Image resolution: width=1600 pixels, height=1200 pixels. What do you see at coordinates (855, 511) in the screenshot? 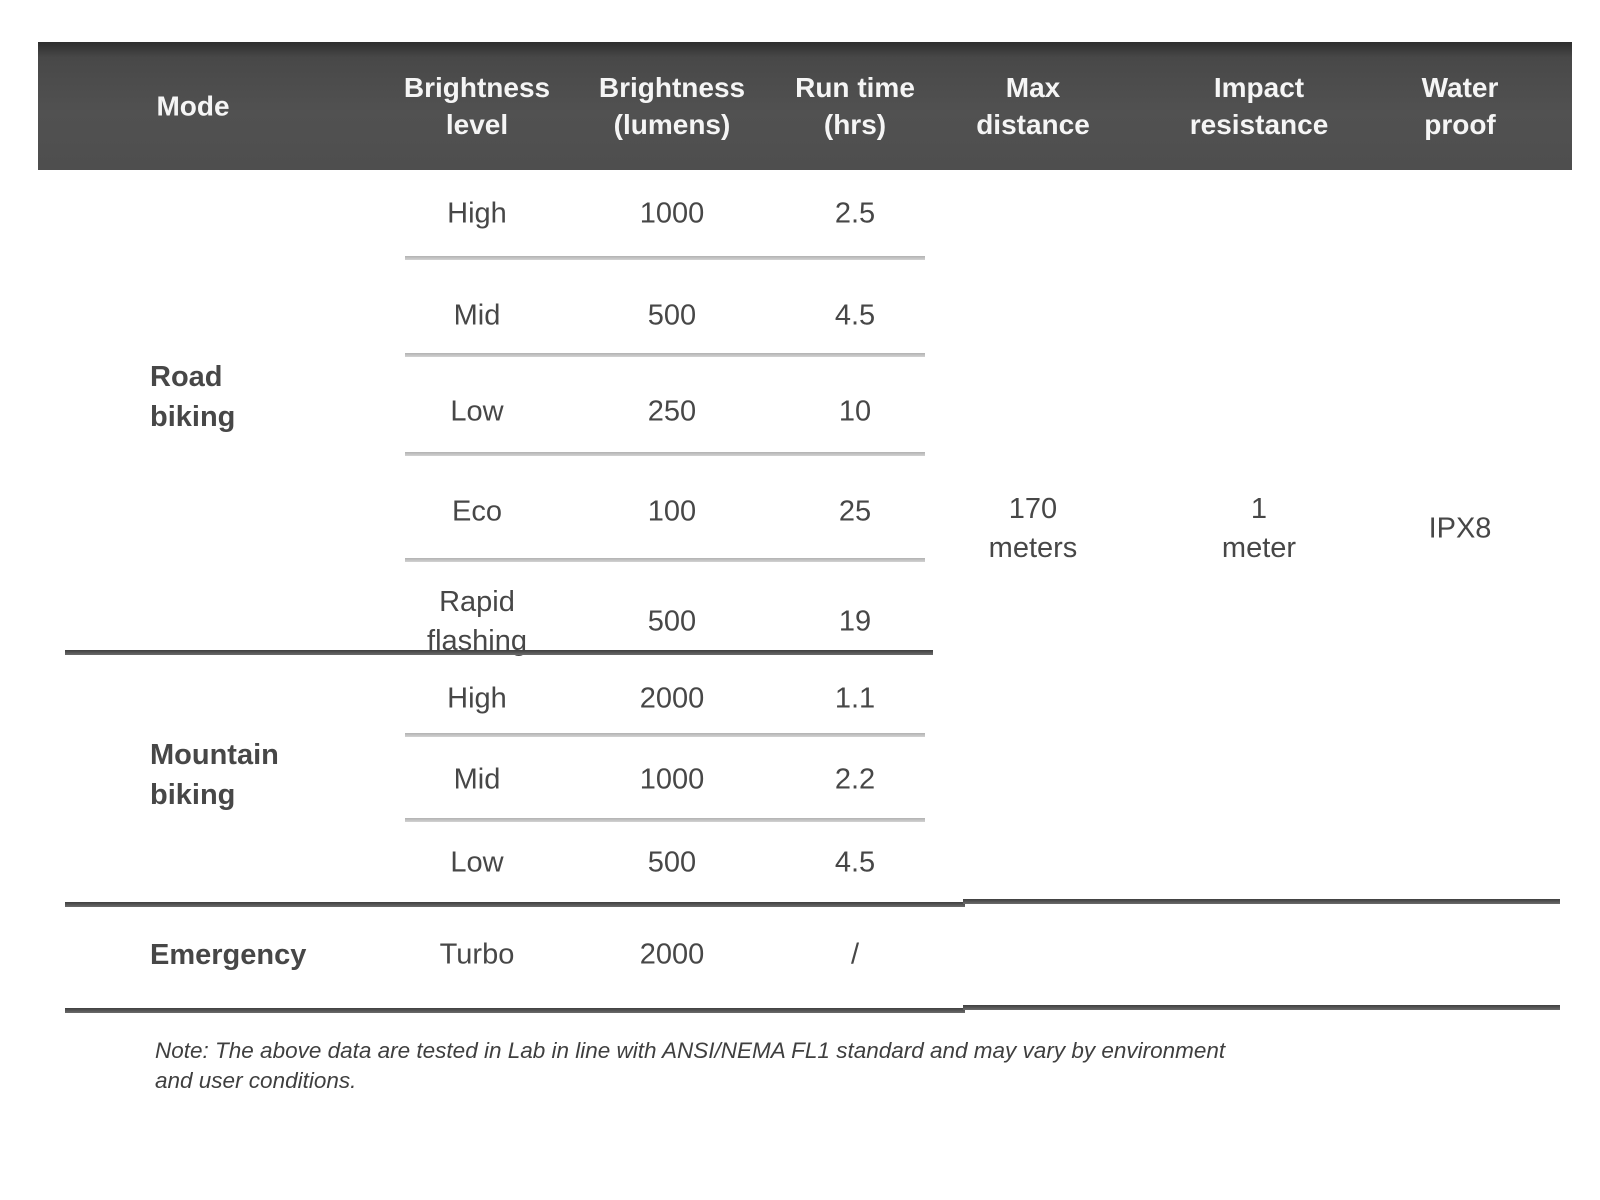
I see `cell-run-time: 25` at bounding box center [855, 511].